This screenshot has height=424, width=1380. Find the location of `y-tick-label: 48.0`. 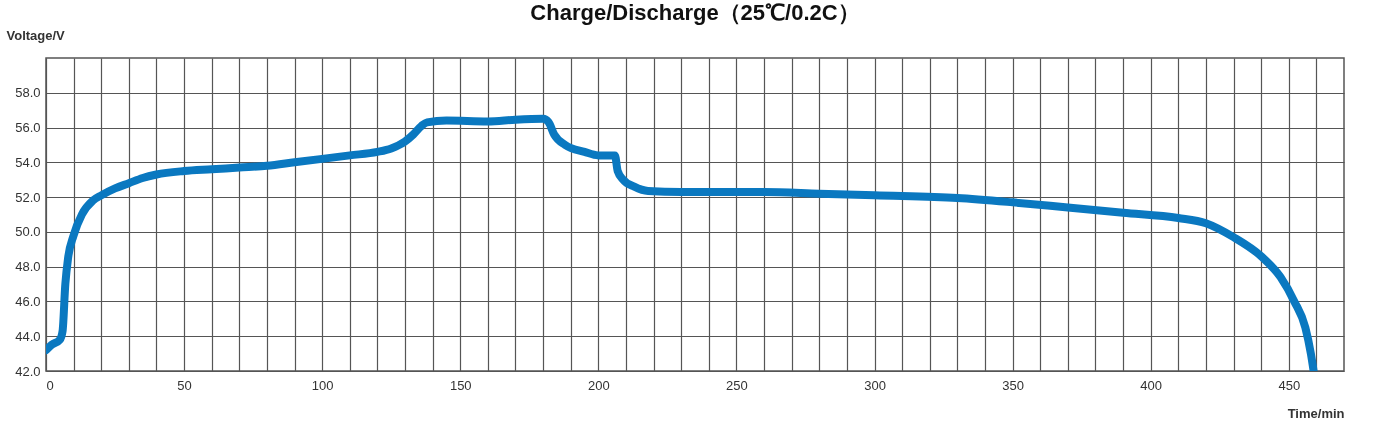

y-tick-label: 48.0 is located at coordinates (28, 267).